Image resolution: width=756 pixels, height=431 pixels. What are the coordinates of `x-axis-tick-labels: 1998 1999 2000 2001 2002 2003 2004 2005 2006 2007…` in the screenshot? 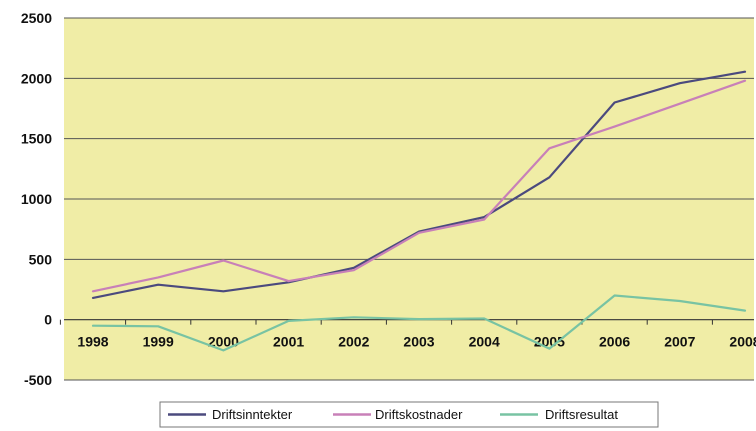 It's located at (416, 342).